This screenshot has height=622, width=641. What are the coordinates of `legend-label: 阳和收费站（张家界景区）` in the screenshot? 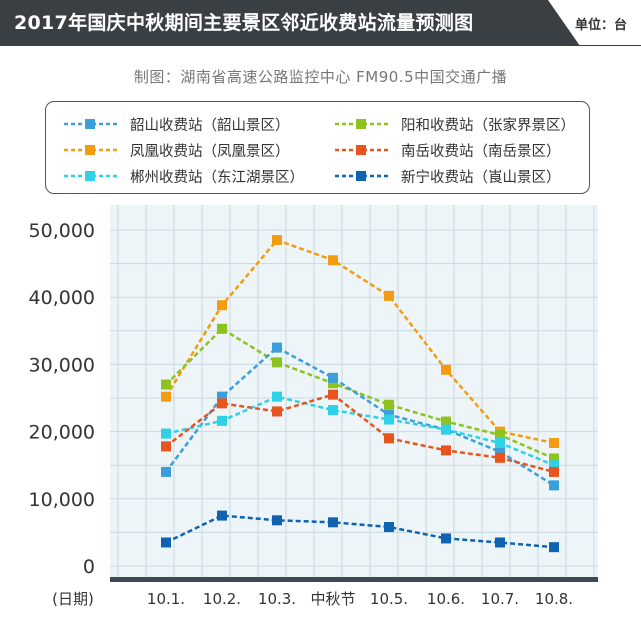 It's located at (488, 126).